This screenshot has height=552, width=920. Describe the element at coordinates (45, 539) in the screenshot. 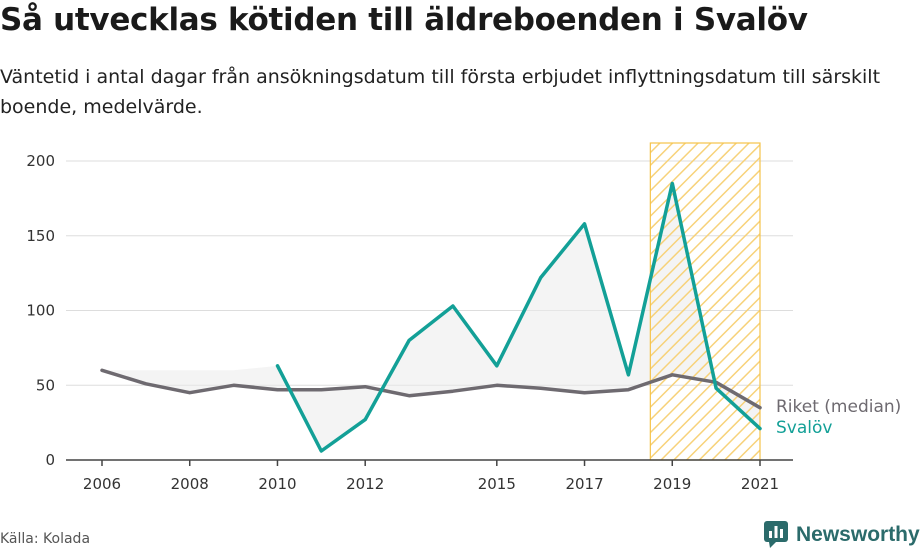

I see `source-note: Källa: Kolada` at that location.